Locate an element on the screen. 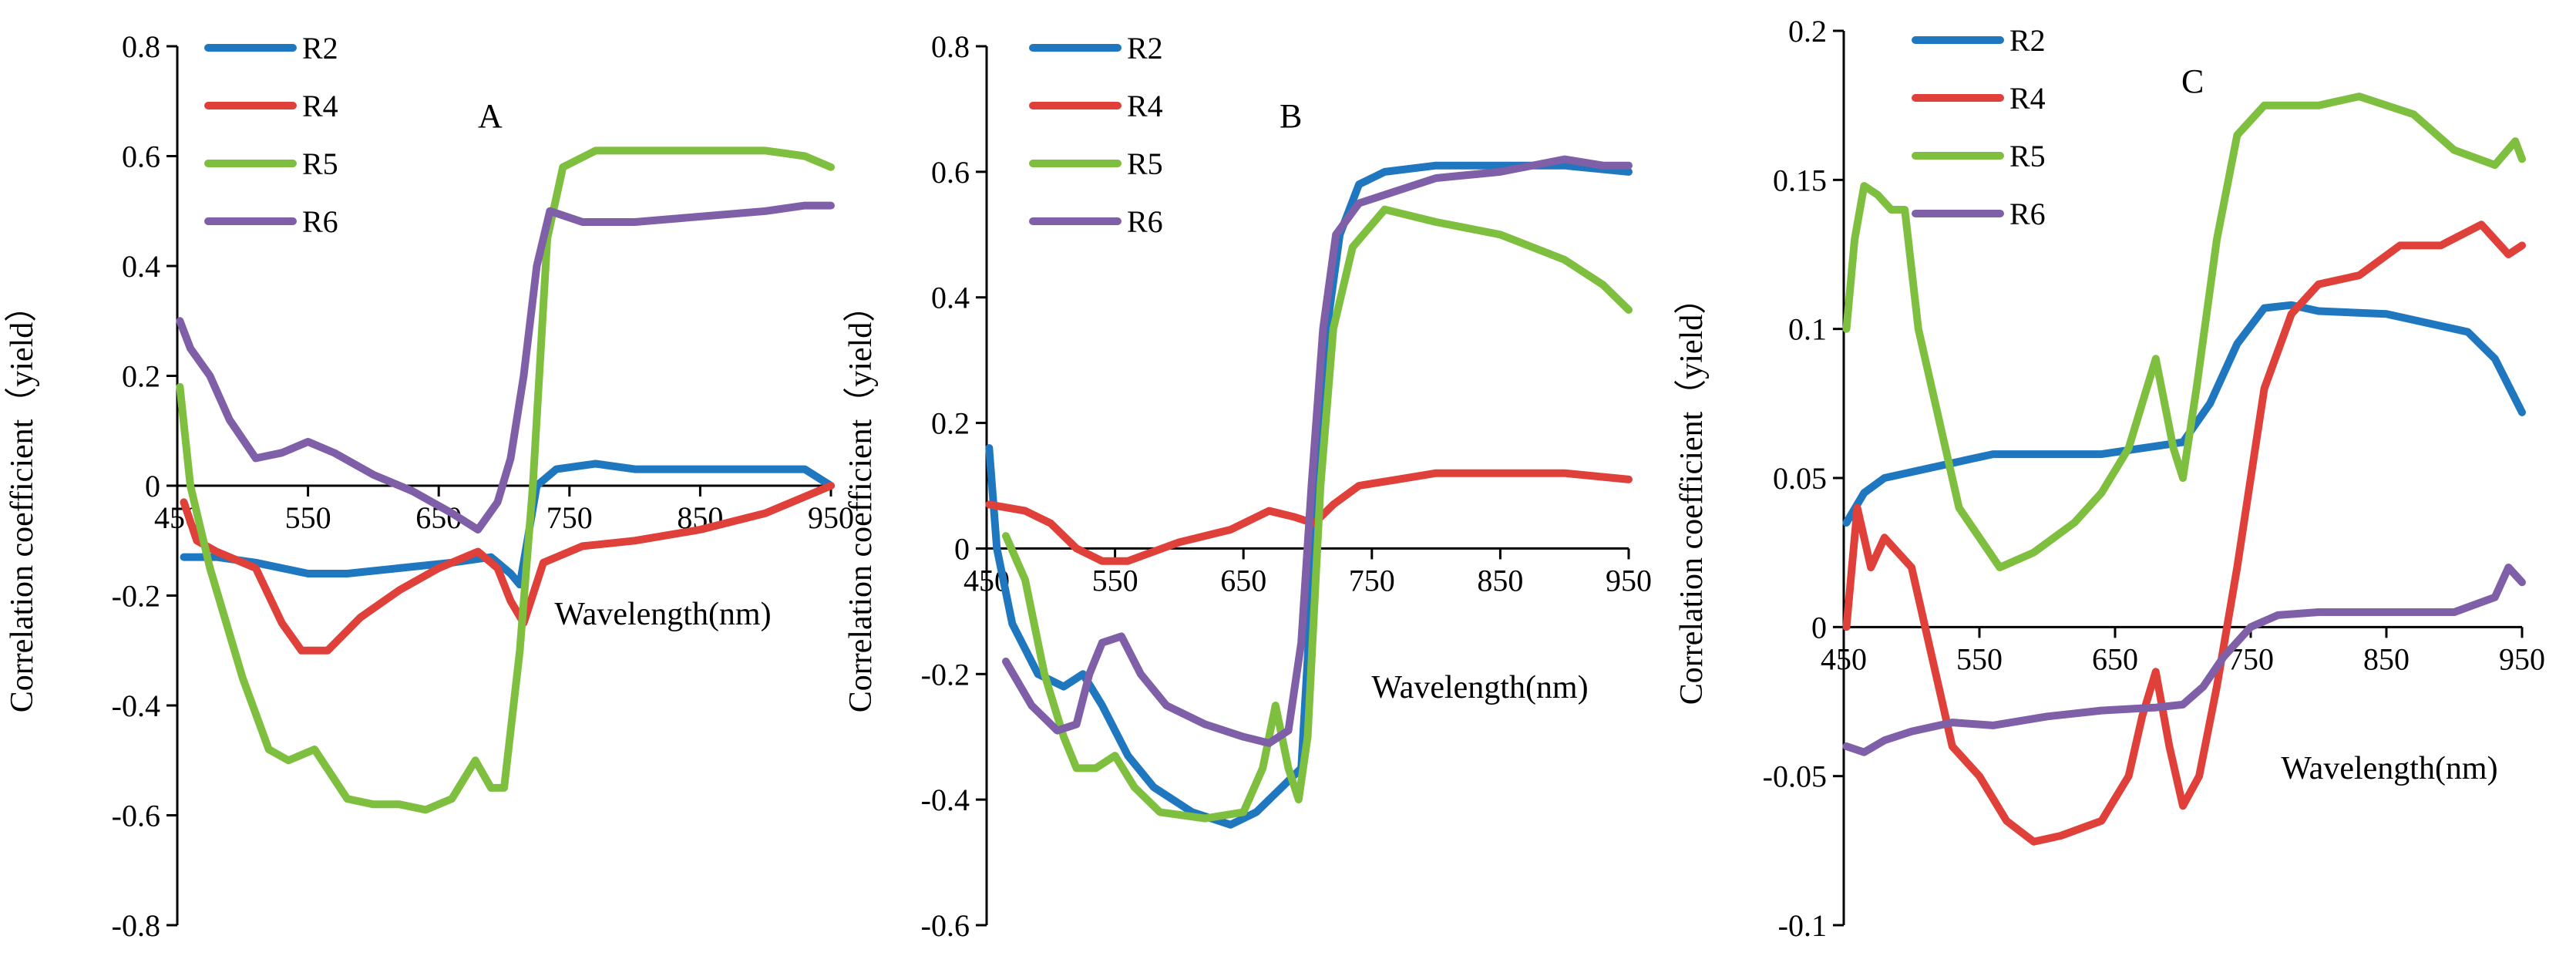 The image size is (2576, 956). panel-label: C is located at coordinates (2192, 81).